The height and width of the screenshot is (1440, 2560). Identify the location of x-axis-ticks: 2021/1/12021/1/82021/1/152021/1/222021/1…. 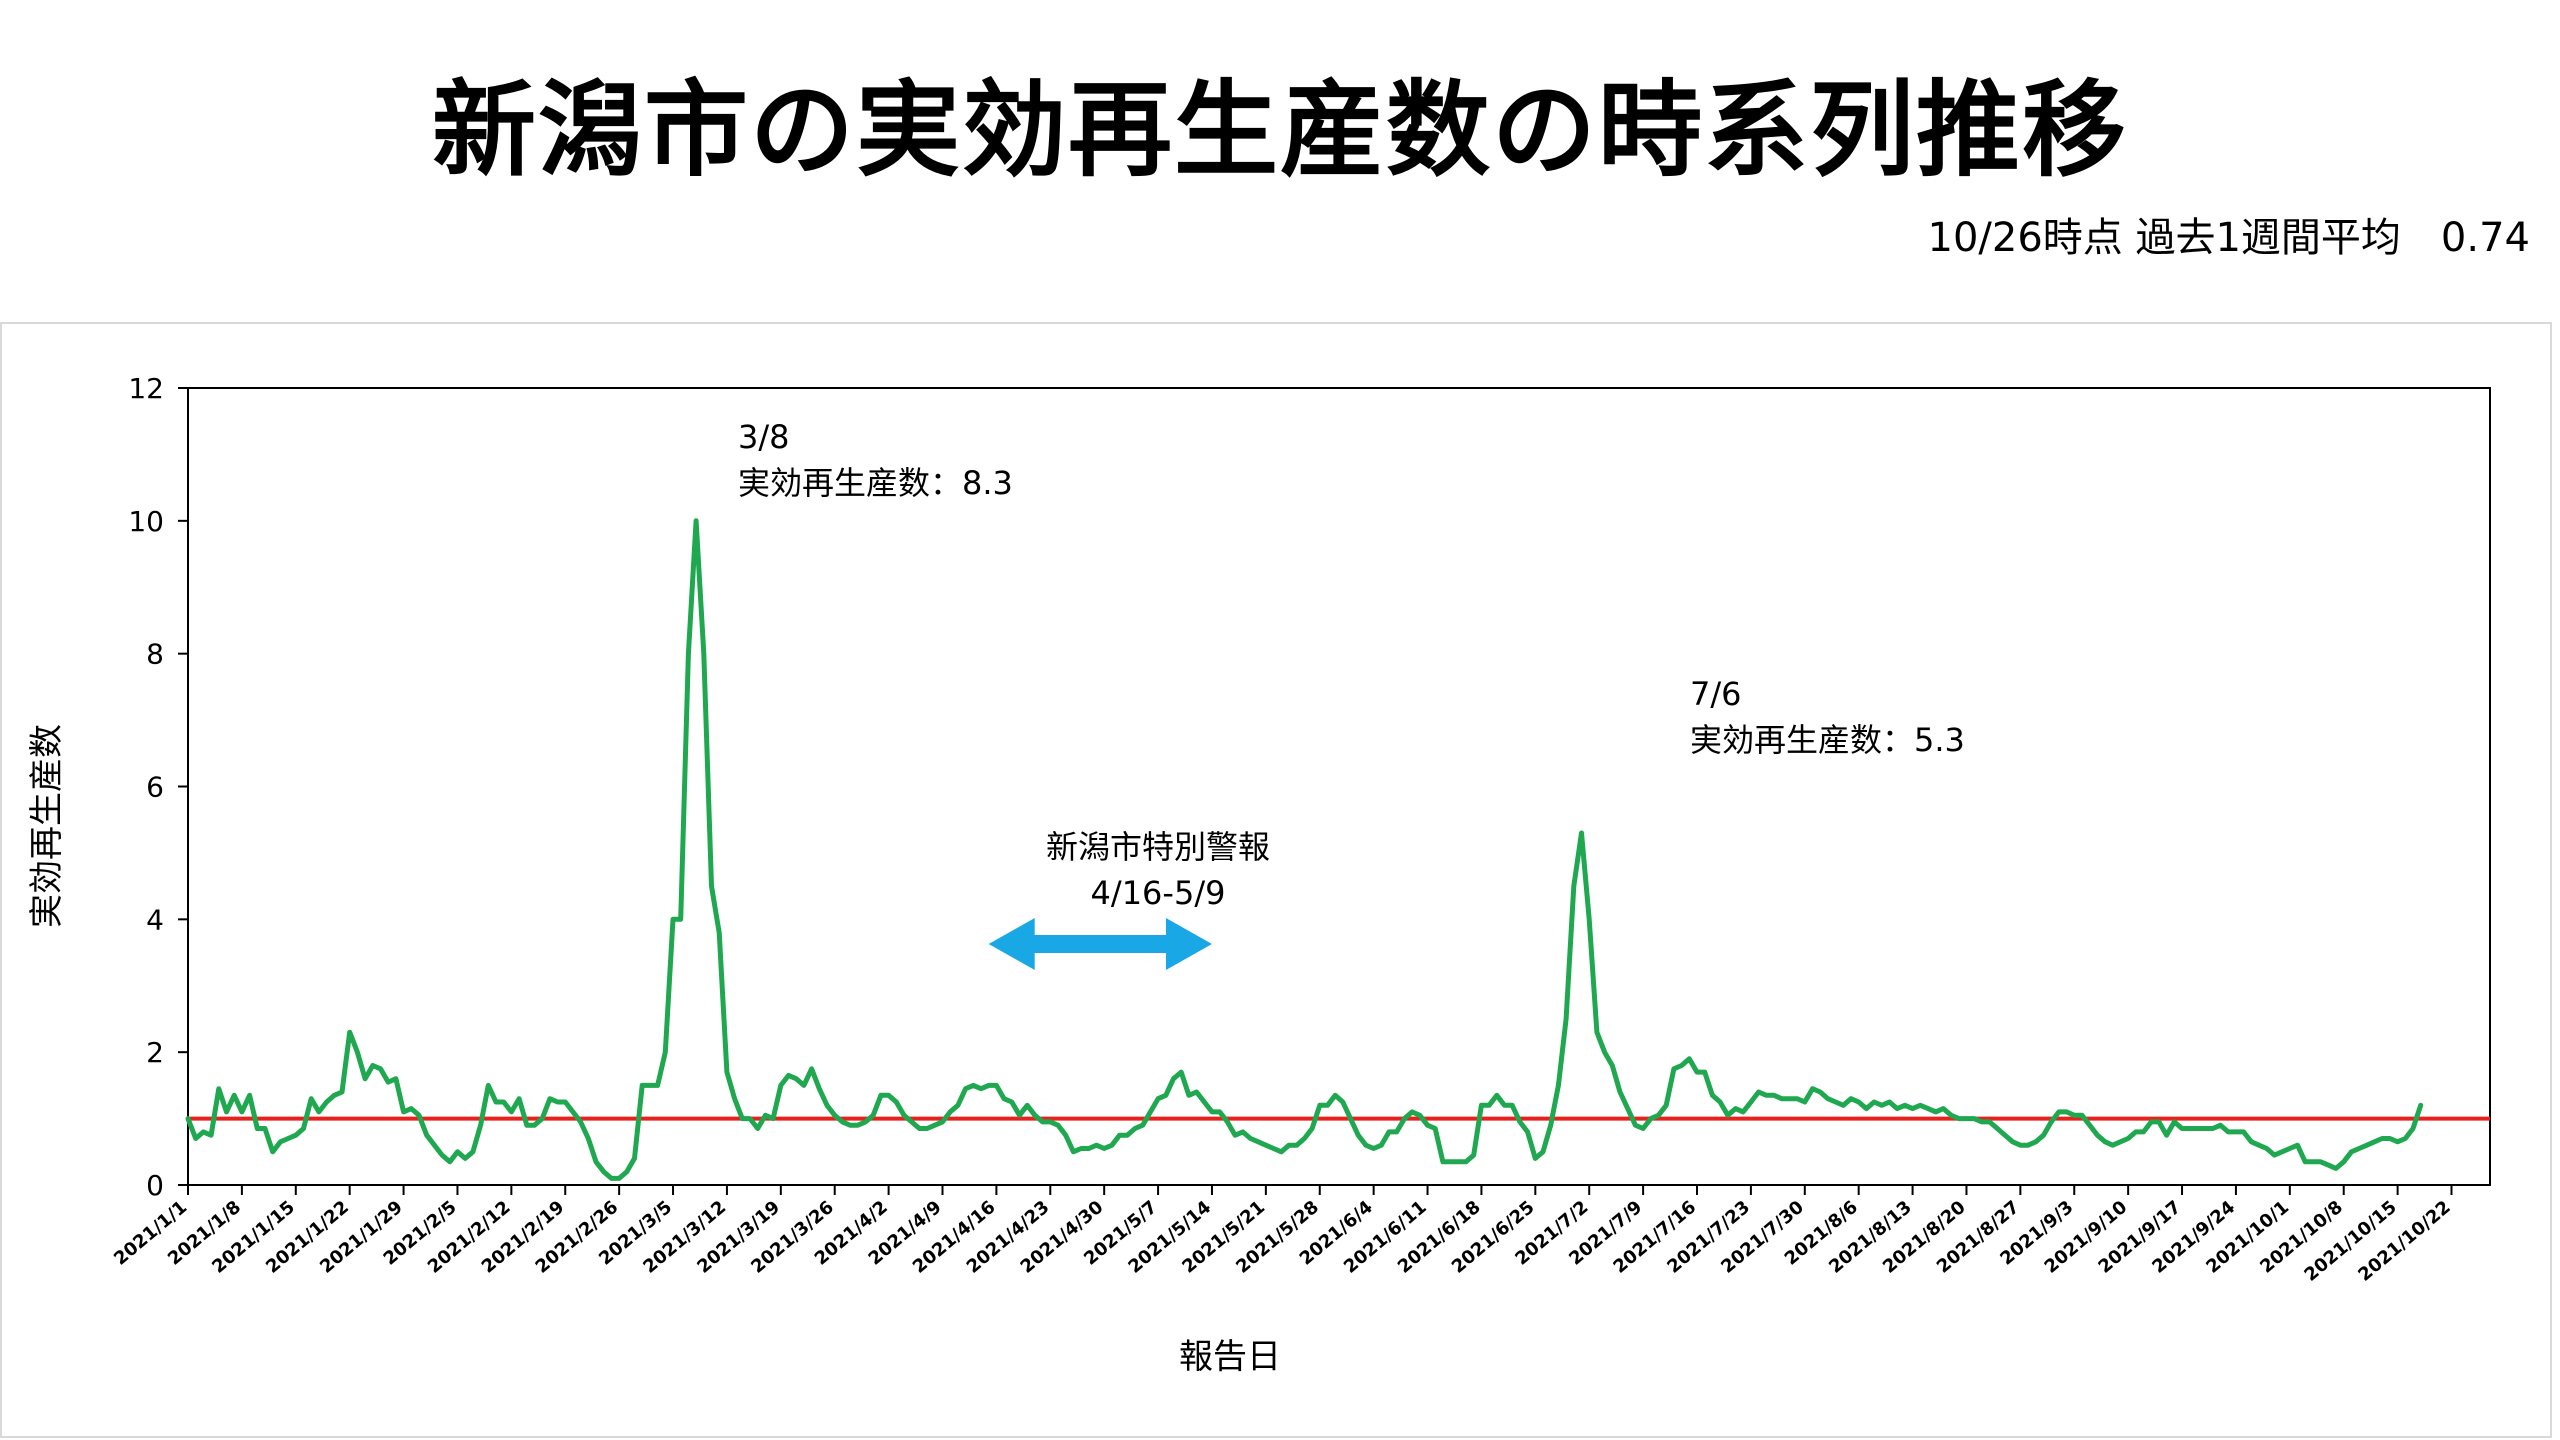
(1282, 1235).